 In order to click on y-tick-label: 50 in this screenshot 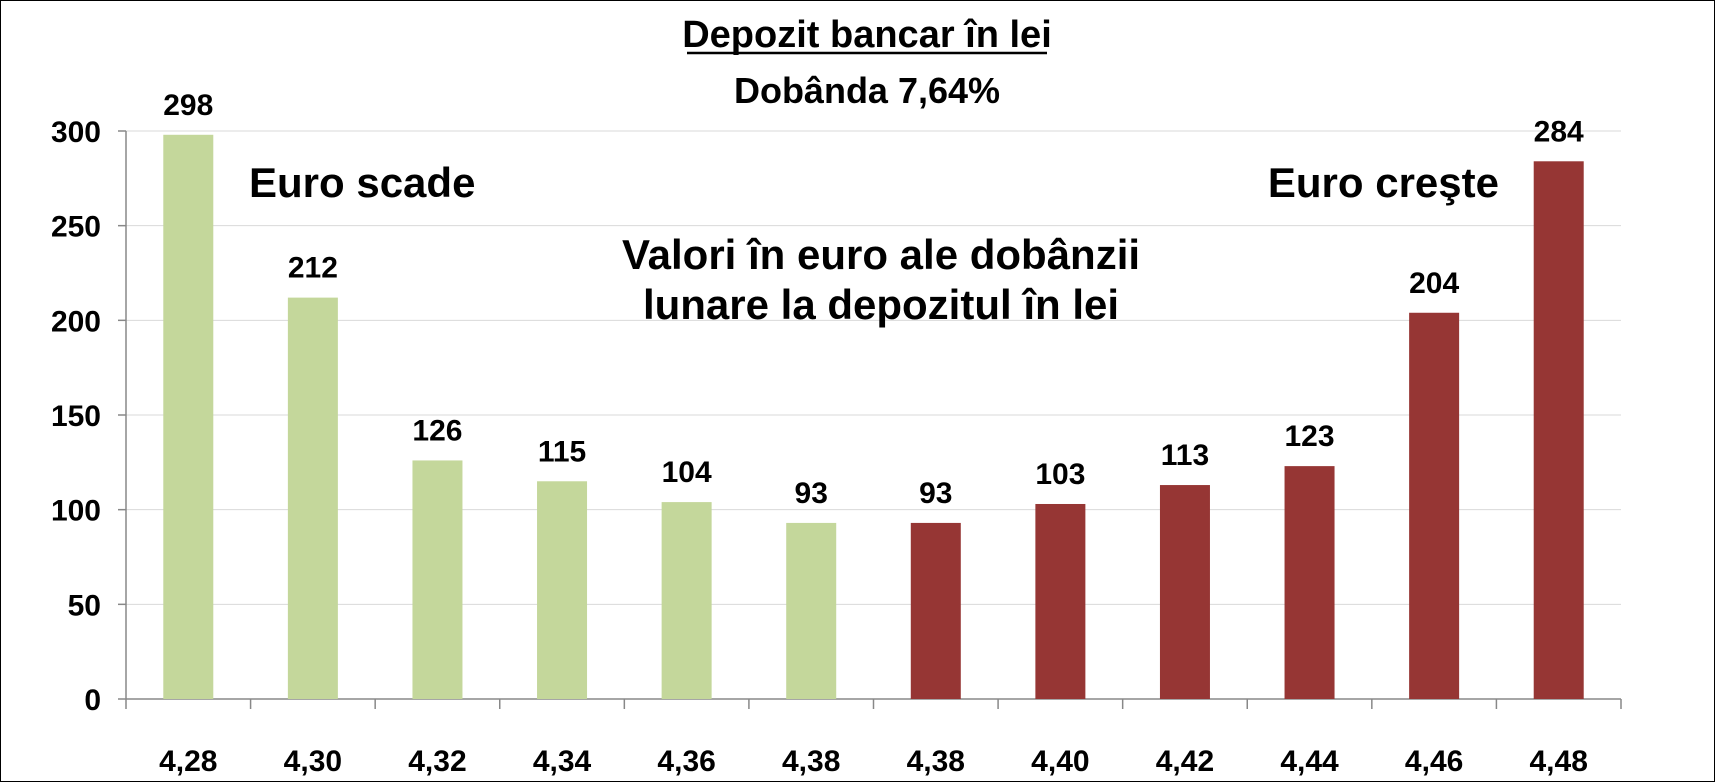, I will do `click(84, 605)`.